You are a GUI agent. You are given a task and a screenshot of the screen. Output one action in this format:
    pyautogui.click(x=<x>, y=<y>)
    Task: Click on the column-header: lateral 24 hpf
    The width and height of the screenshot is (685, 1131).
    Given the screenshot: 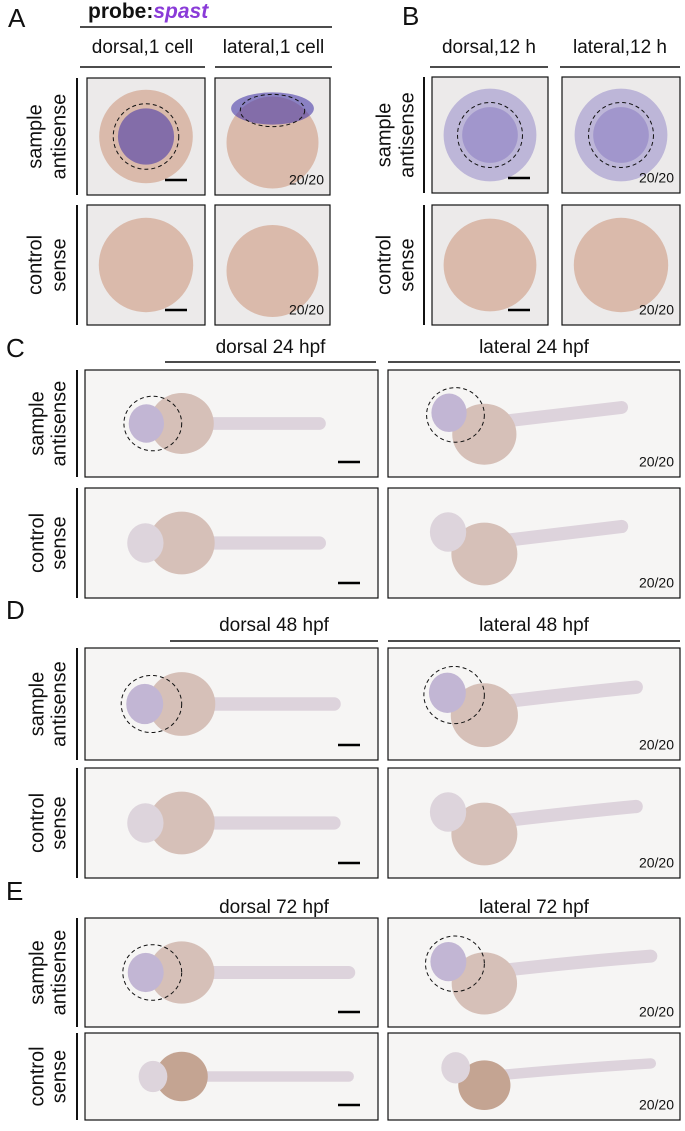 What is the action you would take?
    pyautogui.click(x=534, y=347)
    